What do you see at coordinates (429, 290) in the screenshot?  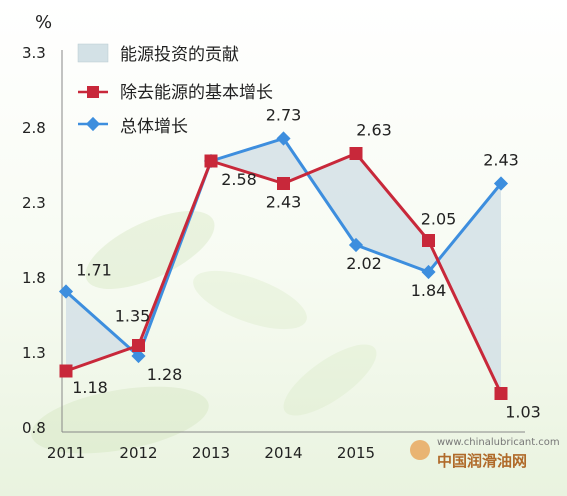 I see `data-label-total: 1.84` at bounding box center [429, 290].